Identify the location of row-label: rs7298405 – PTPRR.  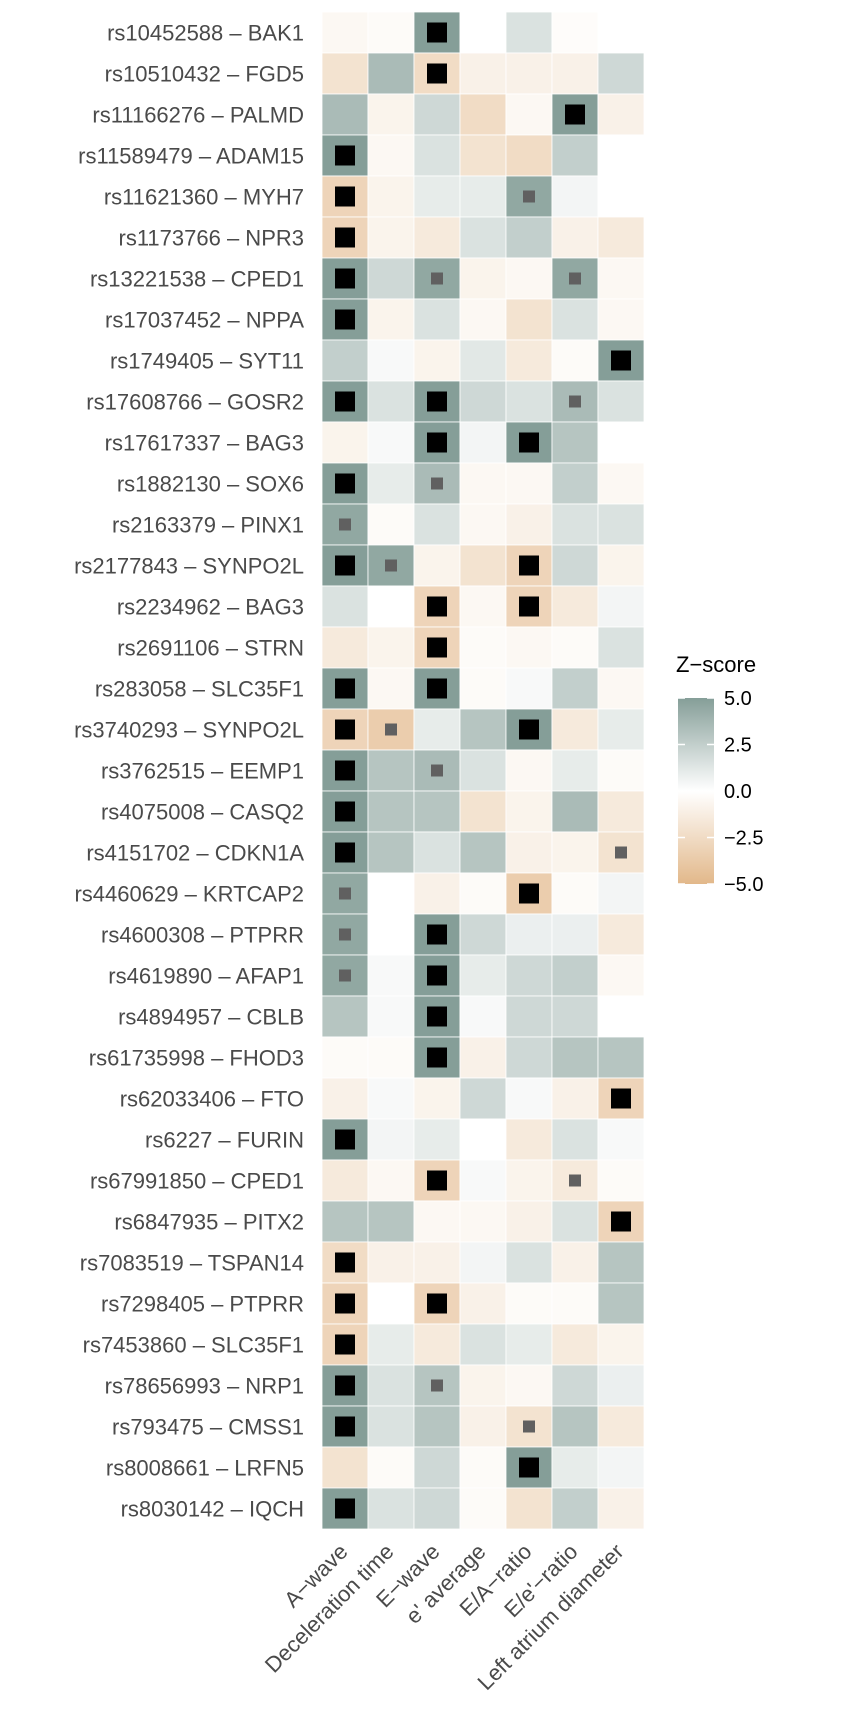
(202, 1304).